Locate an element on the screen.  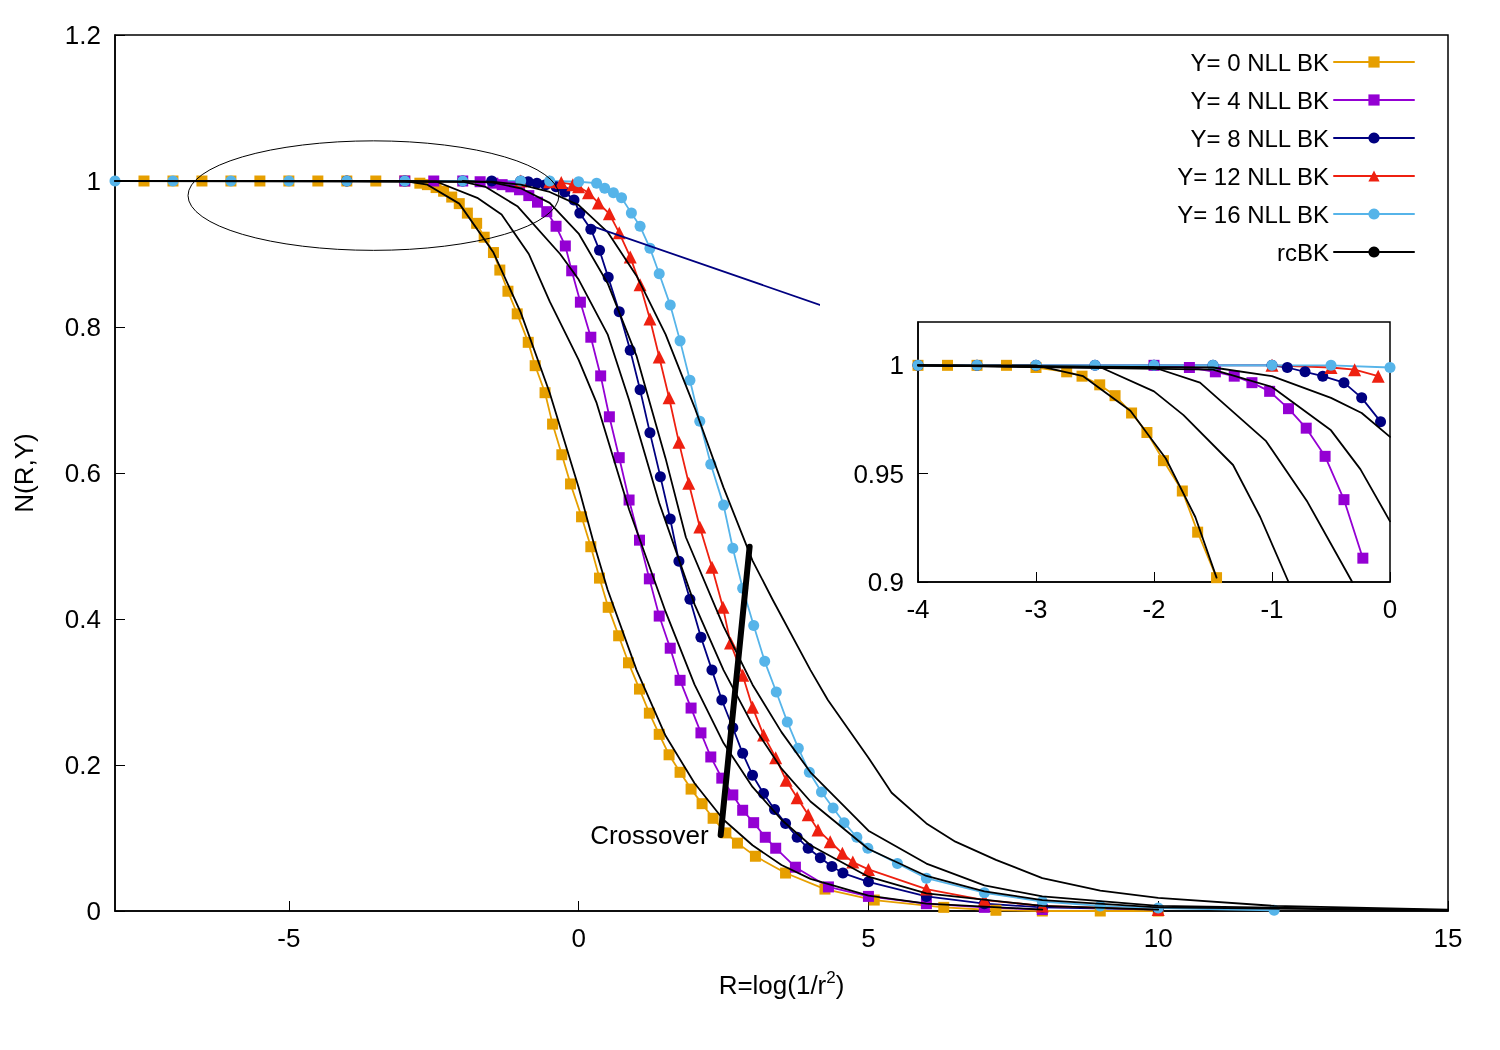
x-tick-label: 5 is located at coordinates (868, 938).